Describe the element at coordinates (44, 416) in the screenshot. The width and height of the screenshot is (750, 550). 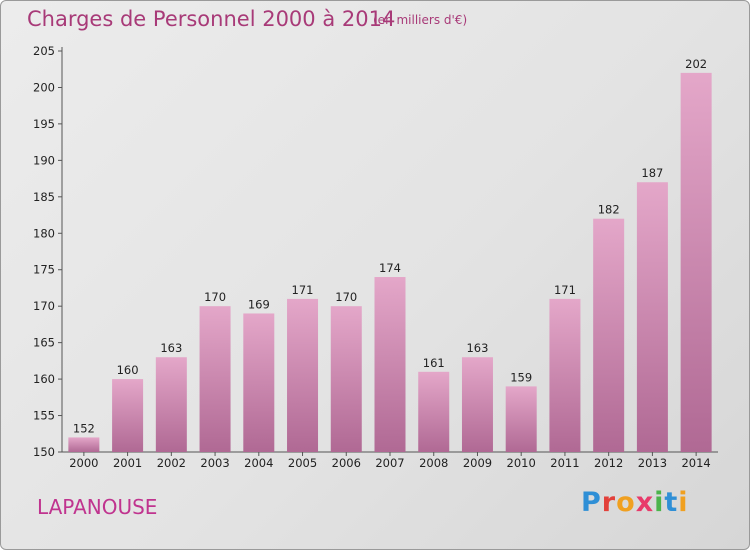
I see `y-tick-label: 155` at that location.